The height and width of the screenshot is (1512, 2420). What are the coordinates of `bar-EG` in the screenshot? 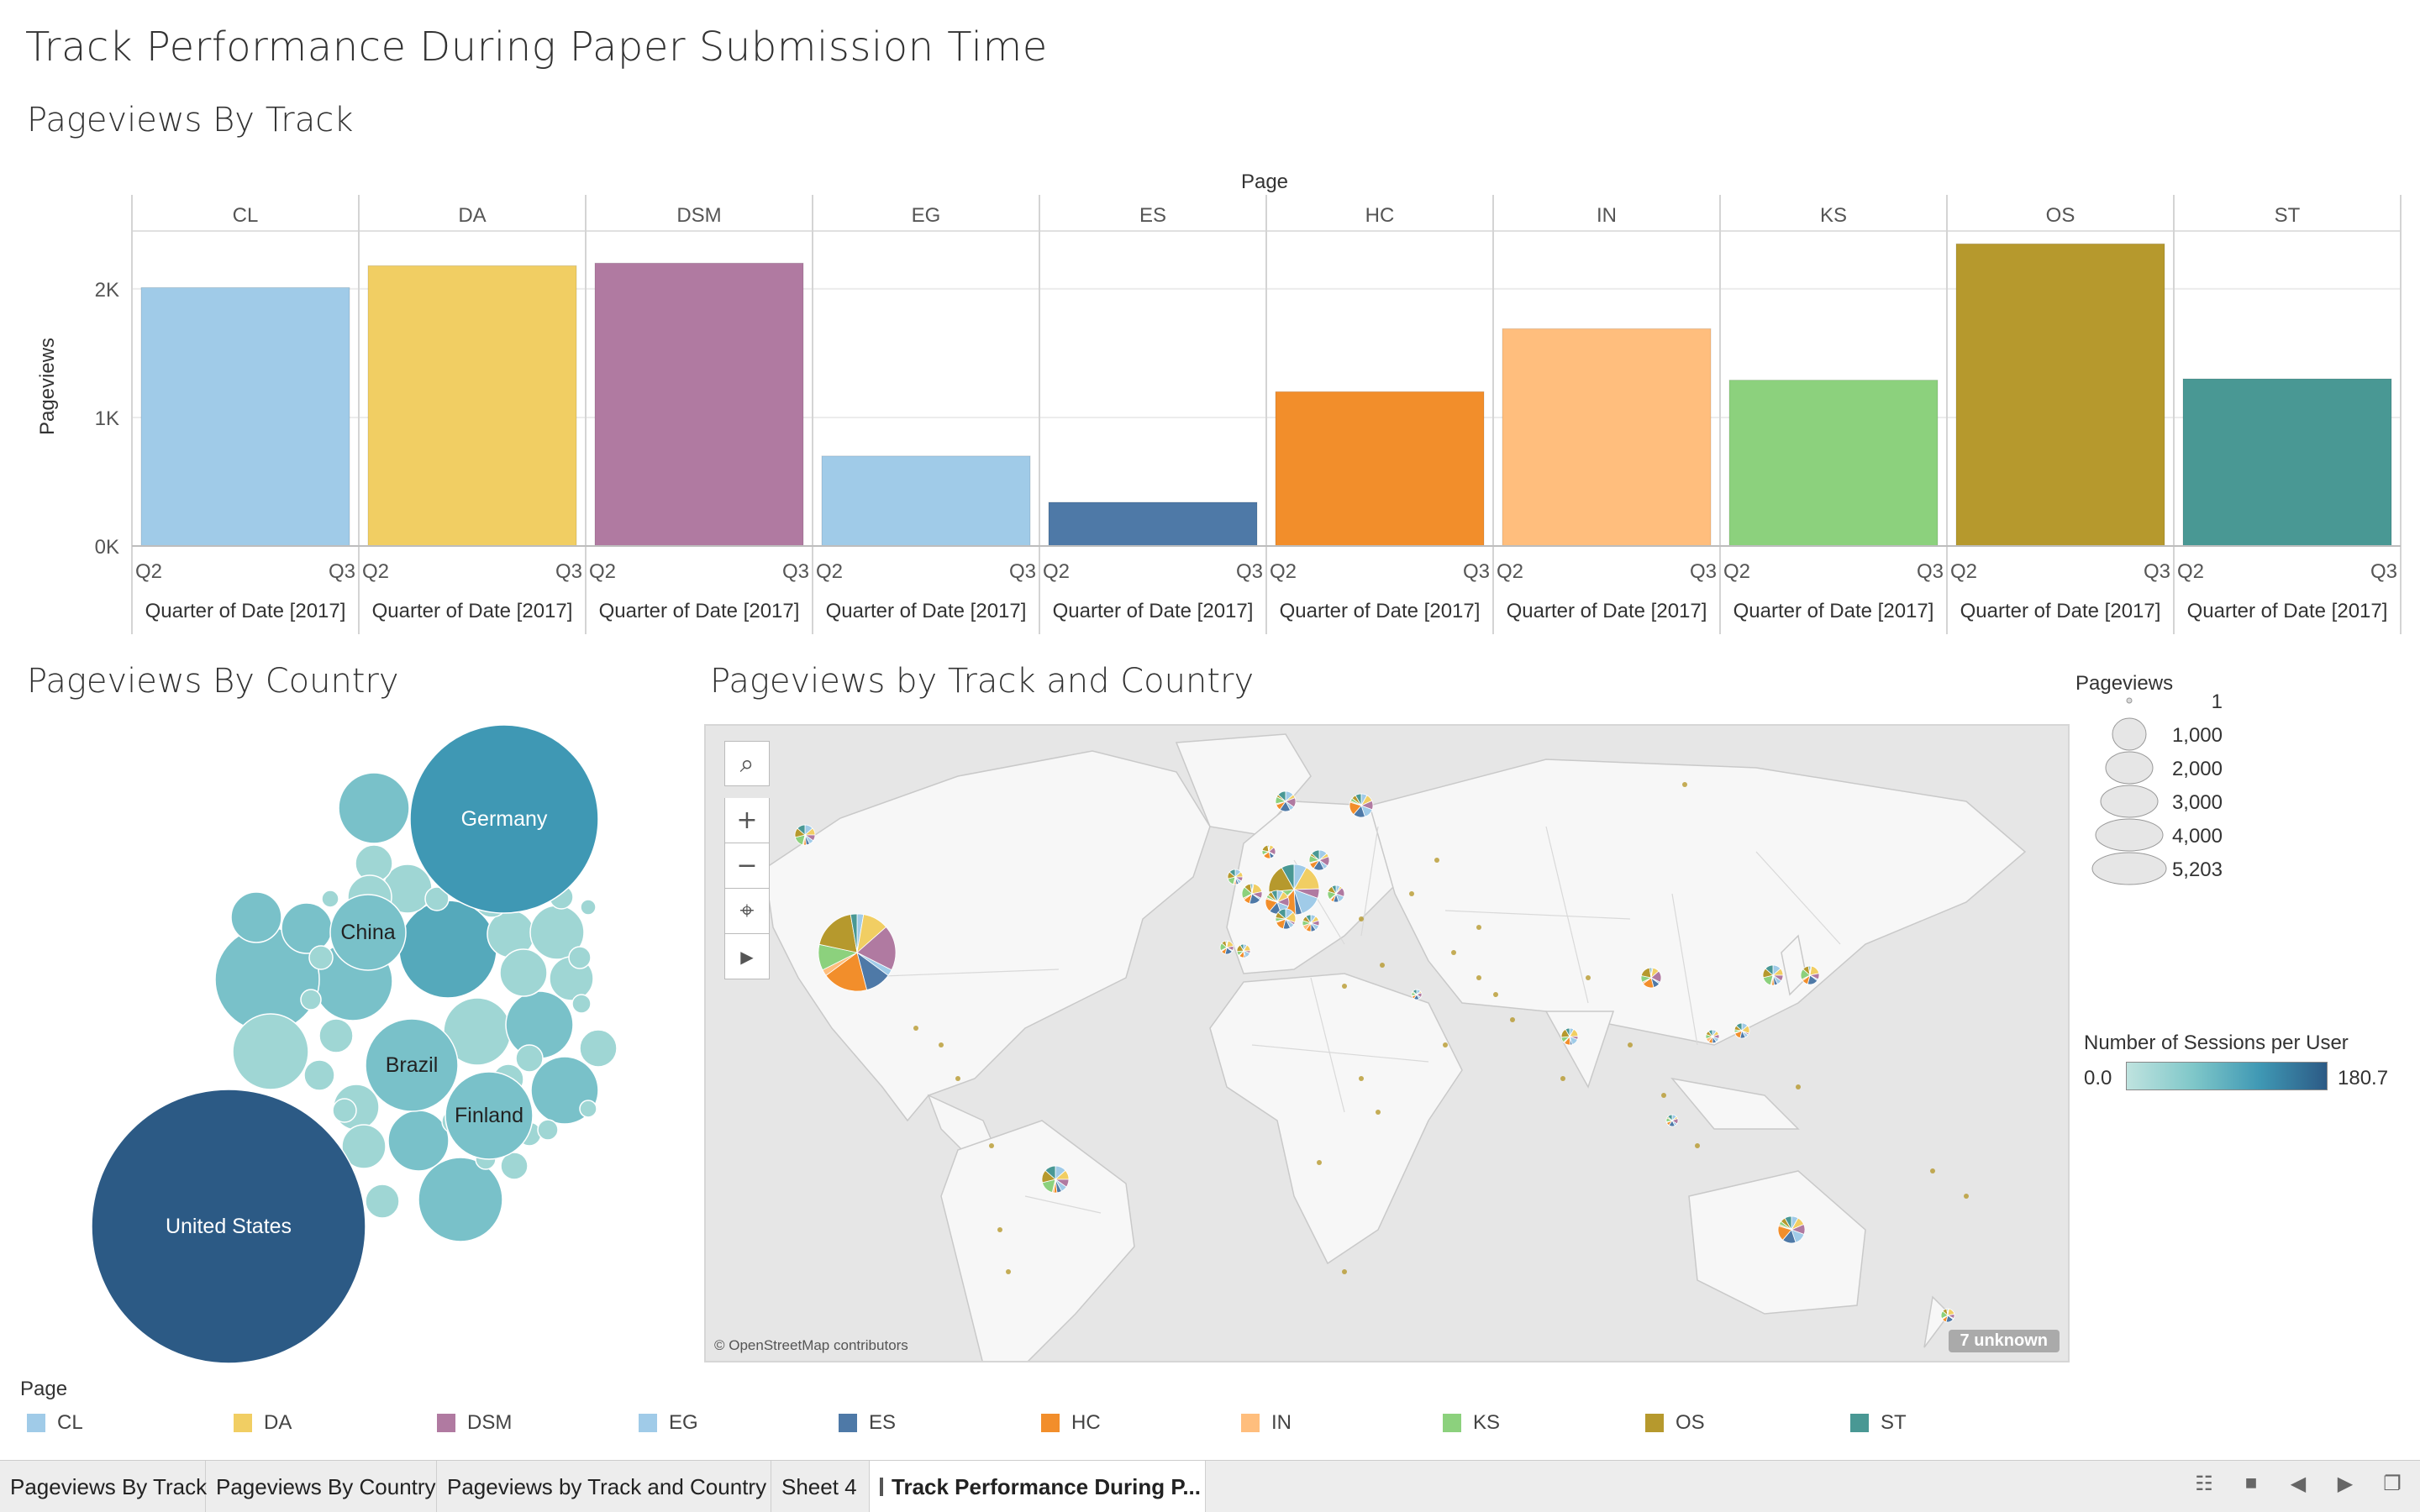 It's located at (926, 501).